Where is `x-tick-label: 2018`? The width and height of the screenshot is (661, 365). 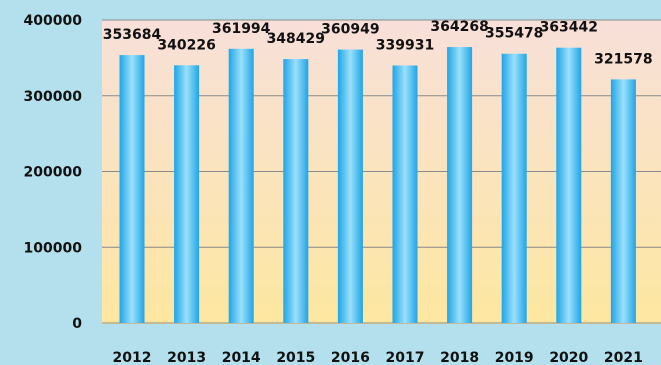
x-tick-label: 2018 is located at coordinates (459, 357).